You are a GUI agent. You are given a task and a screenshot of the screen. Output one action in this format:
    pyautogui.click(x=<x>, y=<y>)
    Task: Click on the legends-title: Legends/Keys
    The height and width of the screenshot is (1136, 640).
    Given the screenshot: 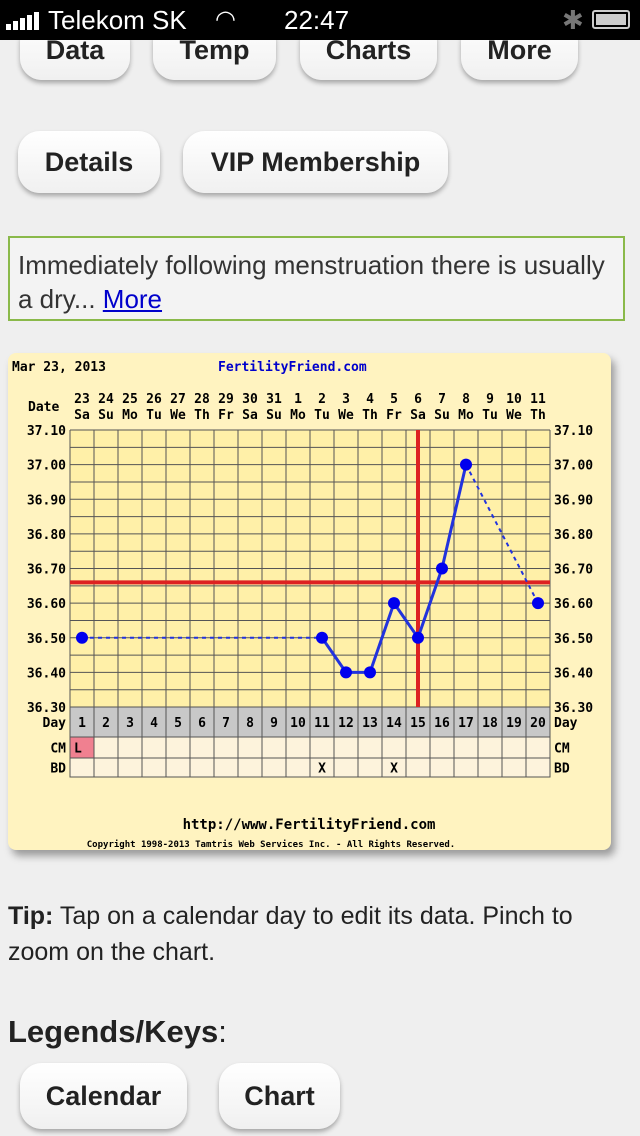 What is the action you would take?
    pyautogui.click(x=113, y=1031)
    